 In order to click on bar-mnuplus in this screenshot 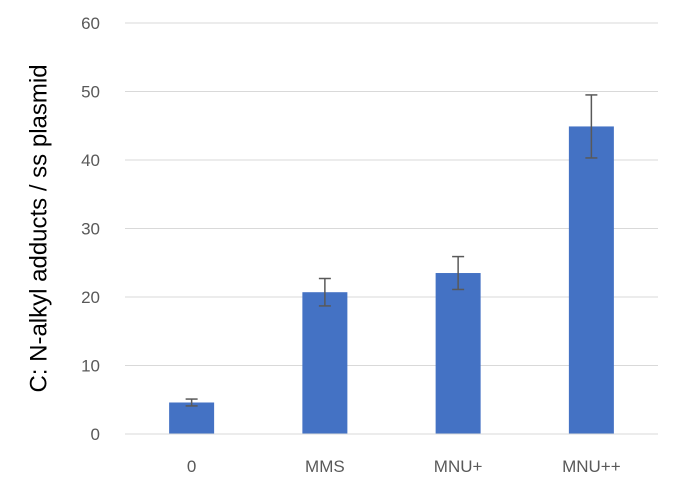, I will do `click(458, 353)`.